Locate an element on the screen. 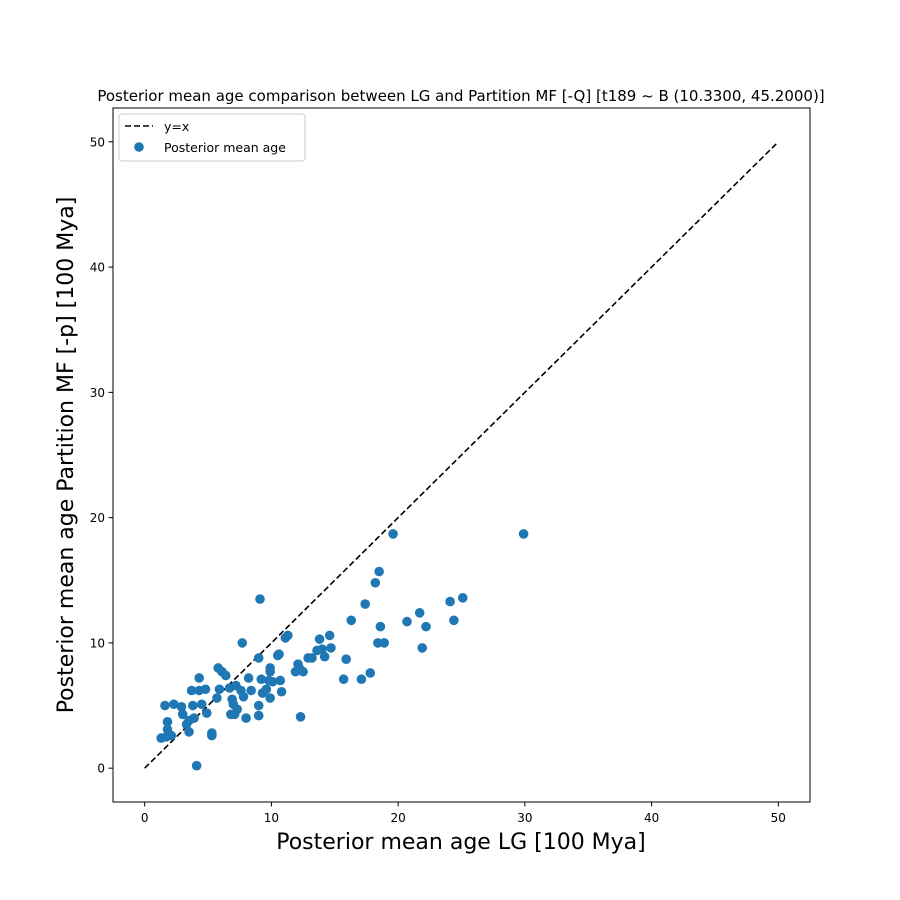 The image size is (900, 900). legend-box is located at coordinates (212, 137).